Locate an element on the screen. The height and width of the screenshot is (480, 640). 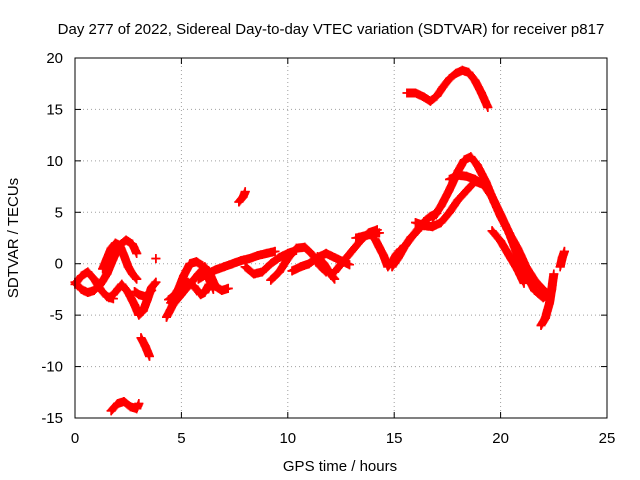
series-arc-ac is located at coordinates (447, 88).